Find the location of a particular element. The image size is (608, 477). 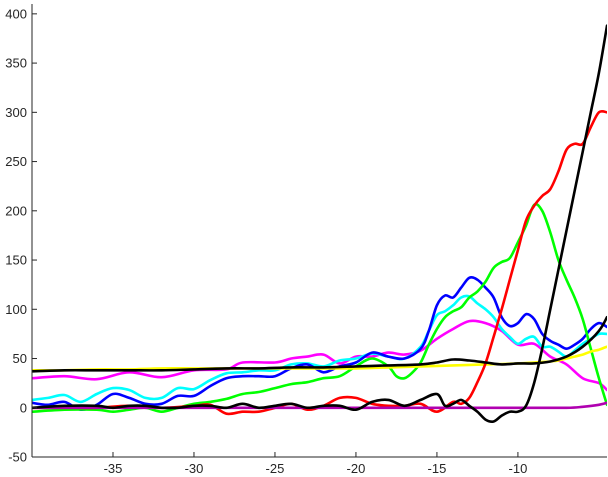

y-tick-label: 350 is located at coordinates (16, 63).